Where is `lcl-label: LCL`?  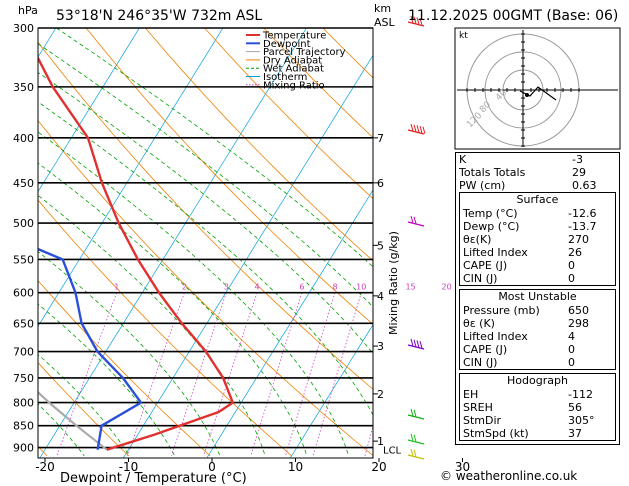
lcl-label: LCL is located at coordinates (392, 451).